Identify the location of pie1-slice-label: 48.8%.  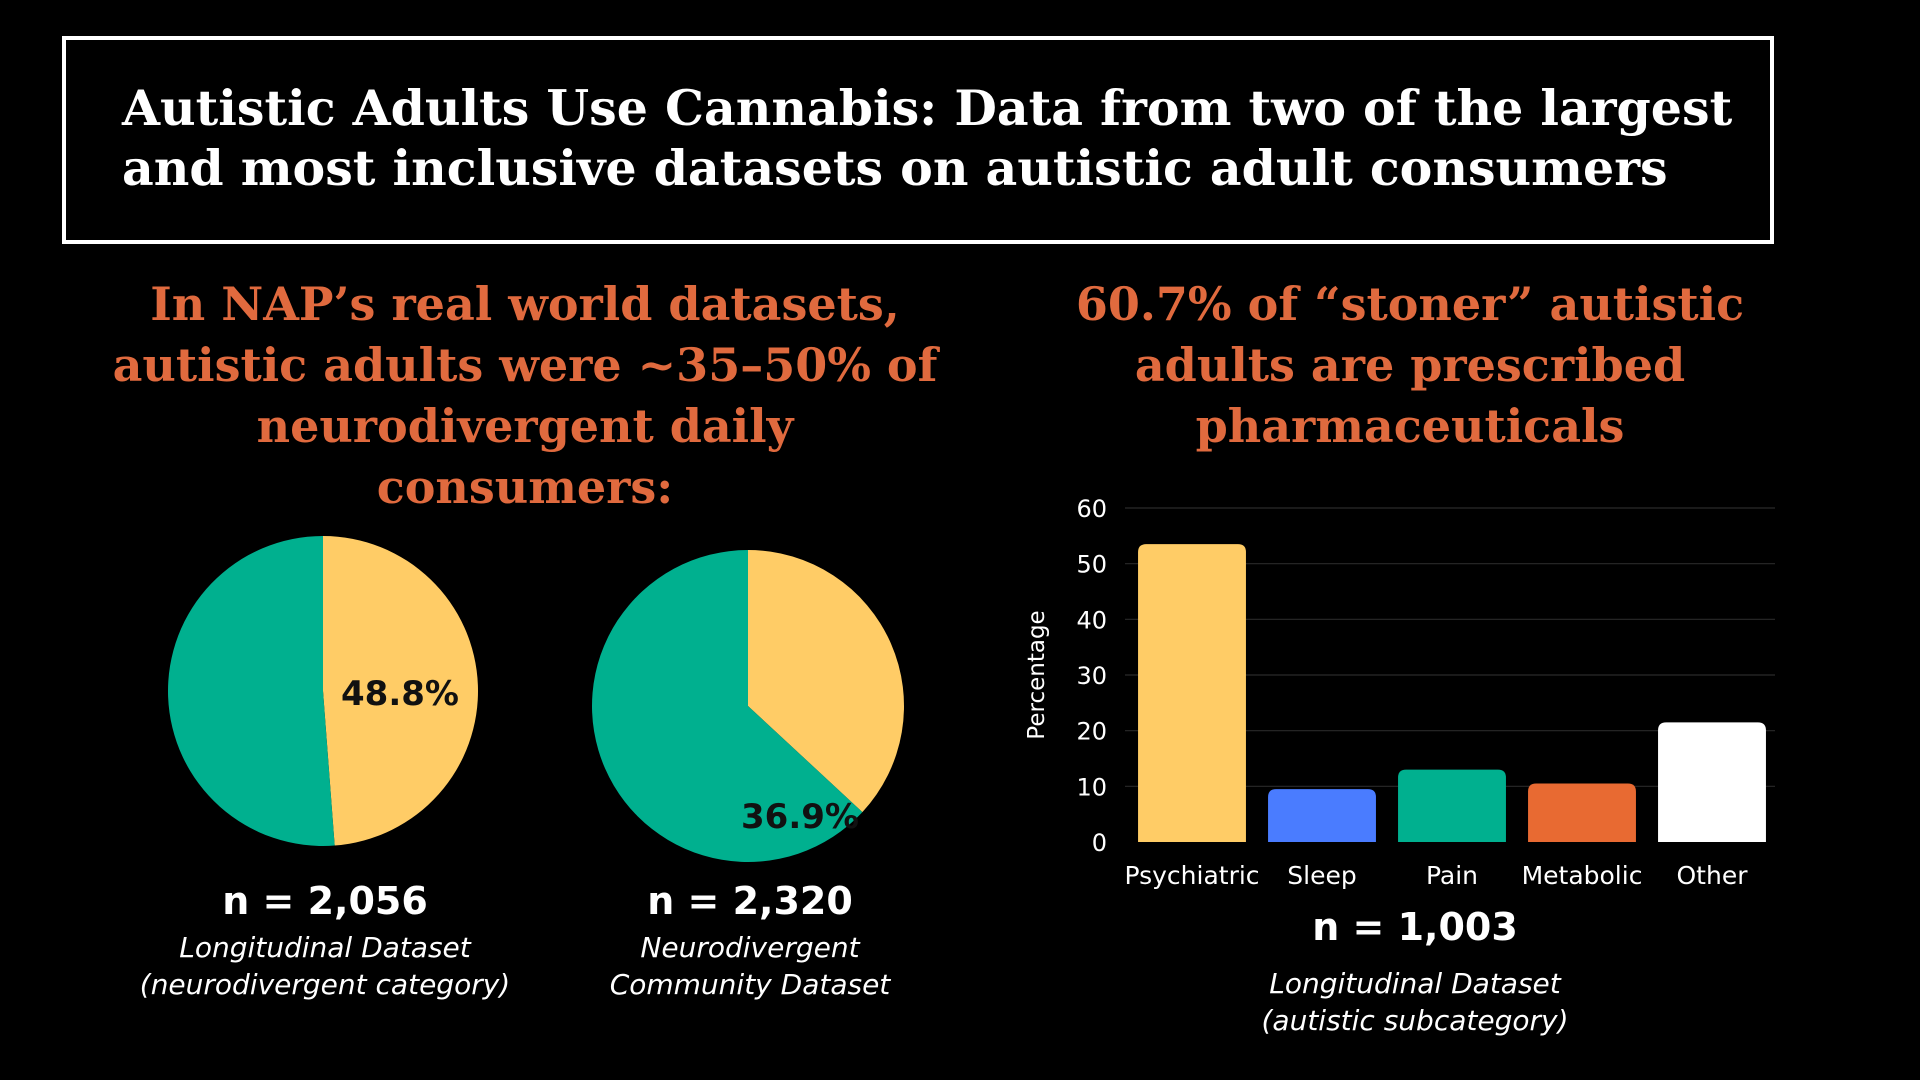
(400, 694).